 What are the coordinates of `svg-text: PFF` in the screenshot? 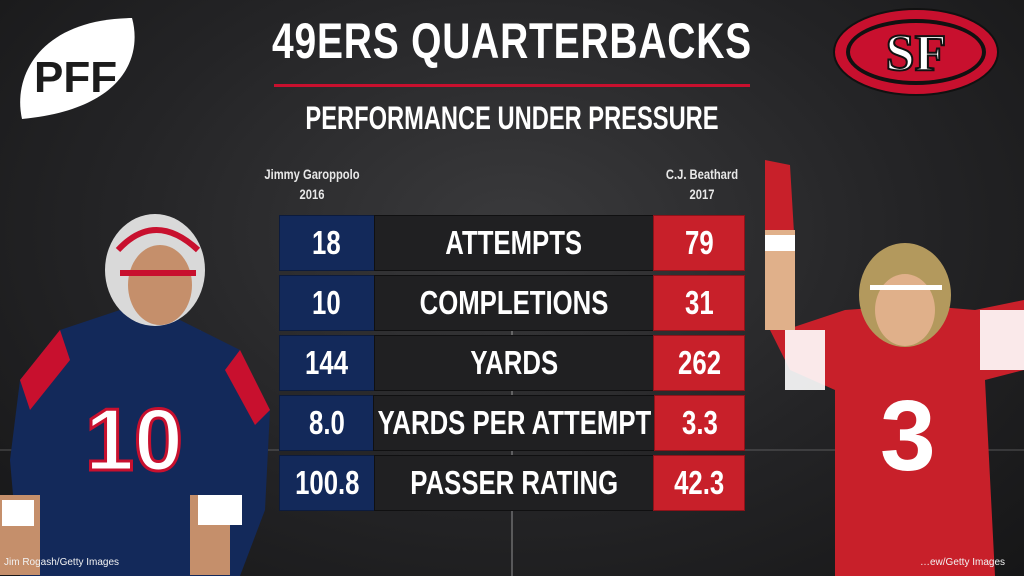 It's located at (75, 77).